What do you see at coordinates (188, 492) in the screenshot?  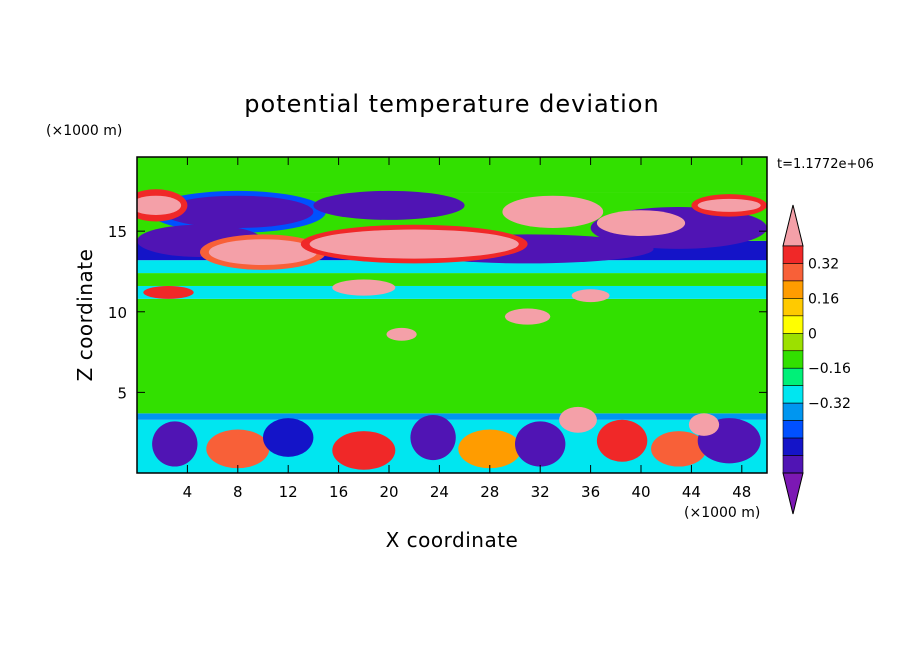 I see `x-tick-label-0: 4` at bounding box center [188, 492].